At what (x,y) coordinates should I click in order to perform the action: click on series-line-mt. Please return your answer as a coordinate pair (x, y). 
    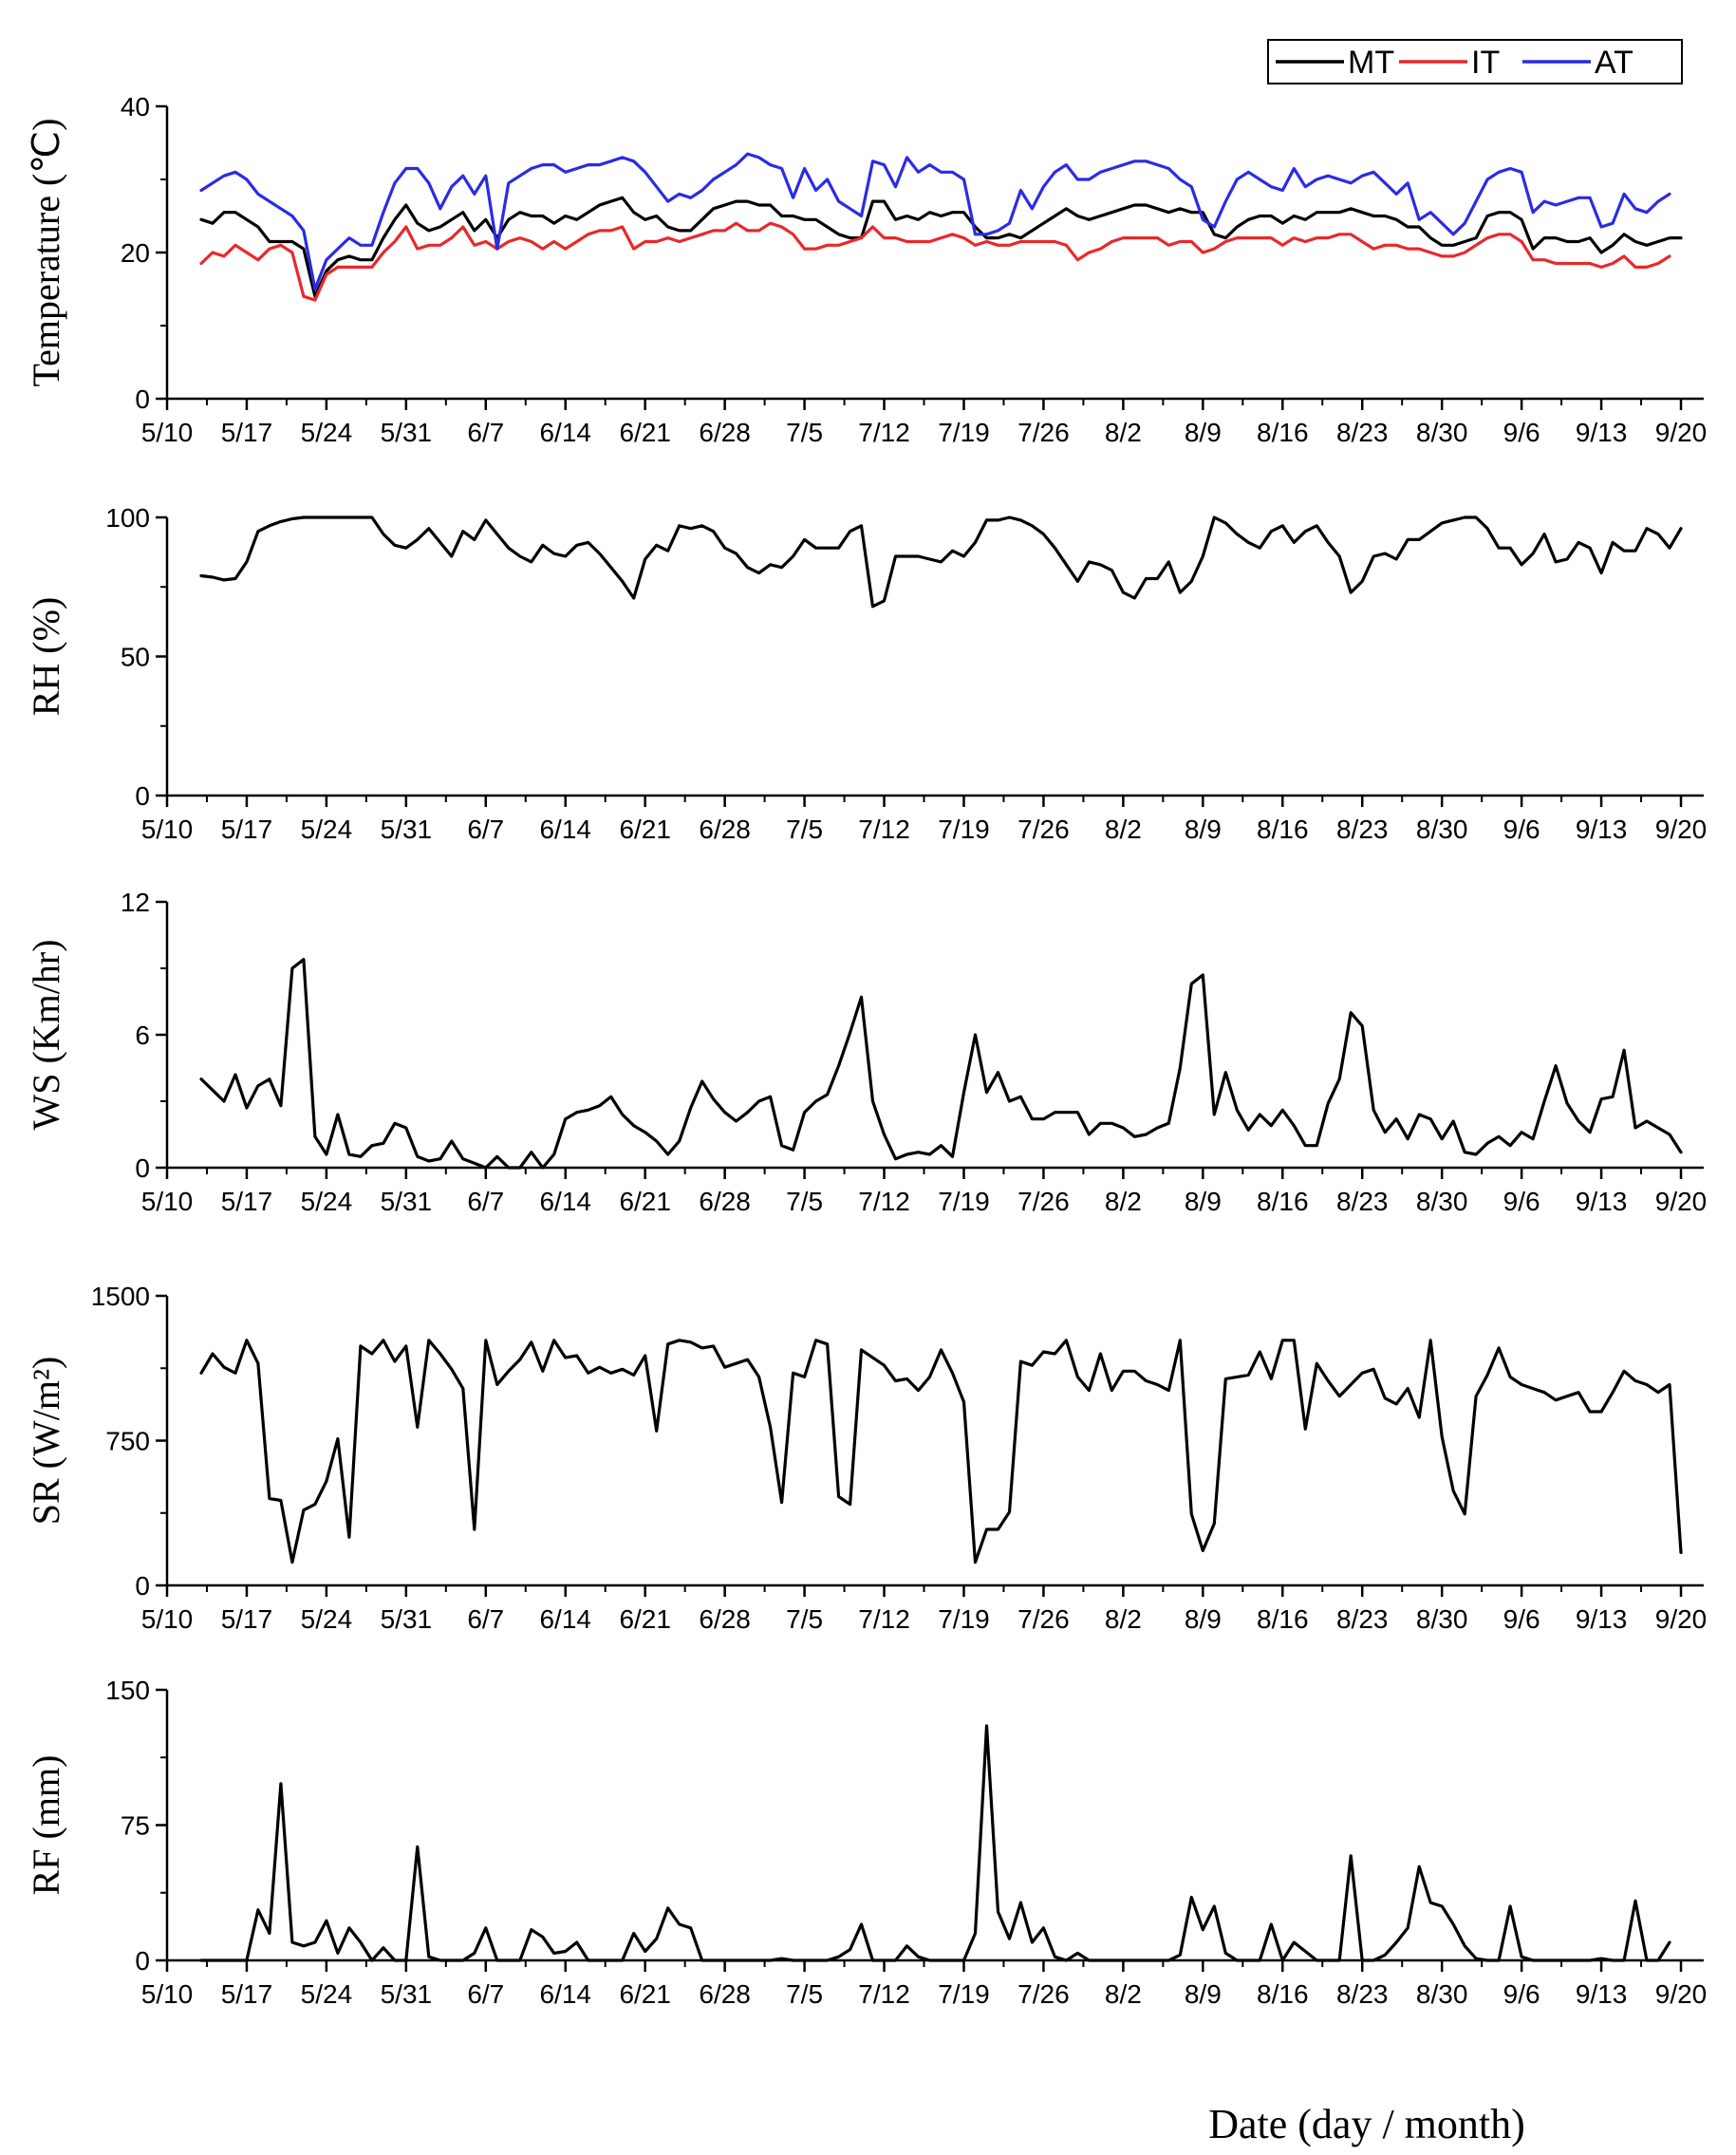
    Looking at the image, I should click on (941, 247).